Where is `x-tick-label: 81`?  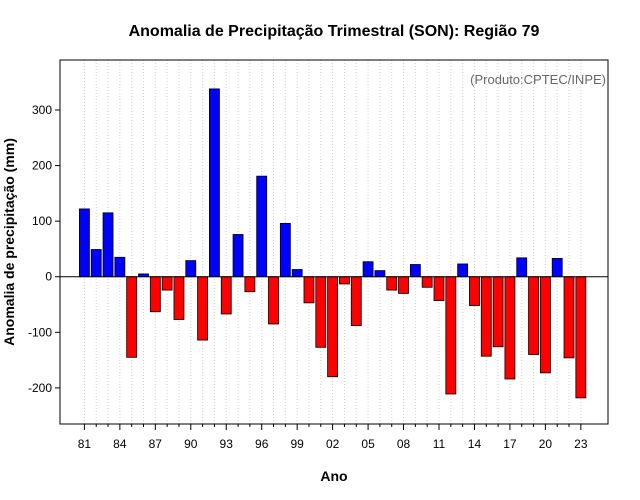
x-tick-label: 81 is located at coordinates (85, 444).